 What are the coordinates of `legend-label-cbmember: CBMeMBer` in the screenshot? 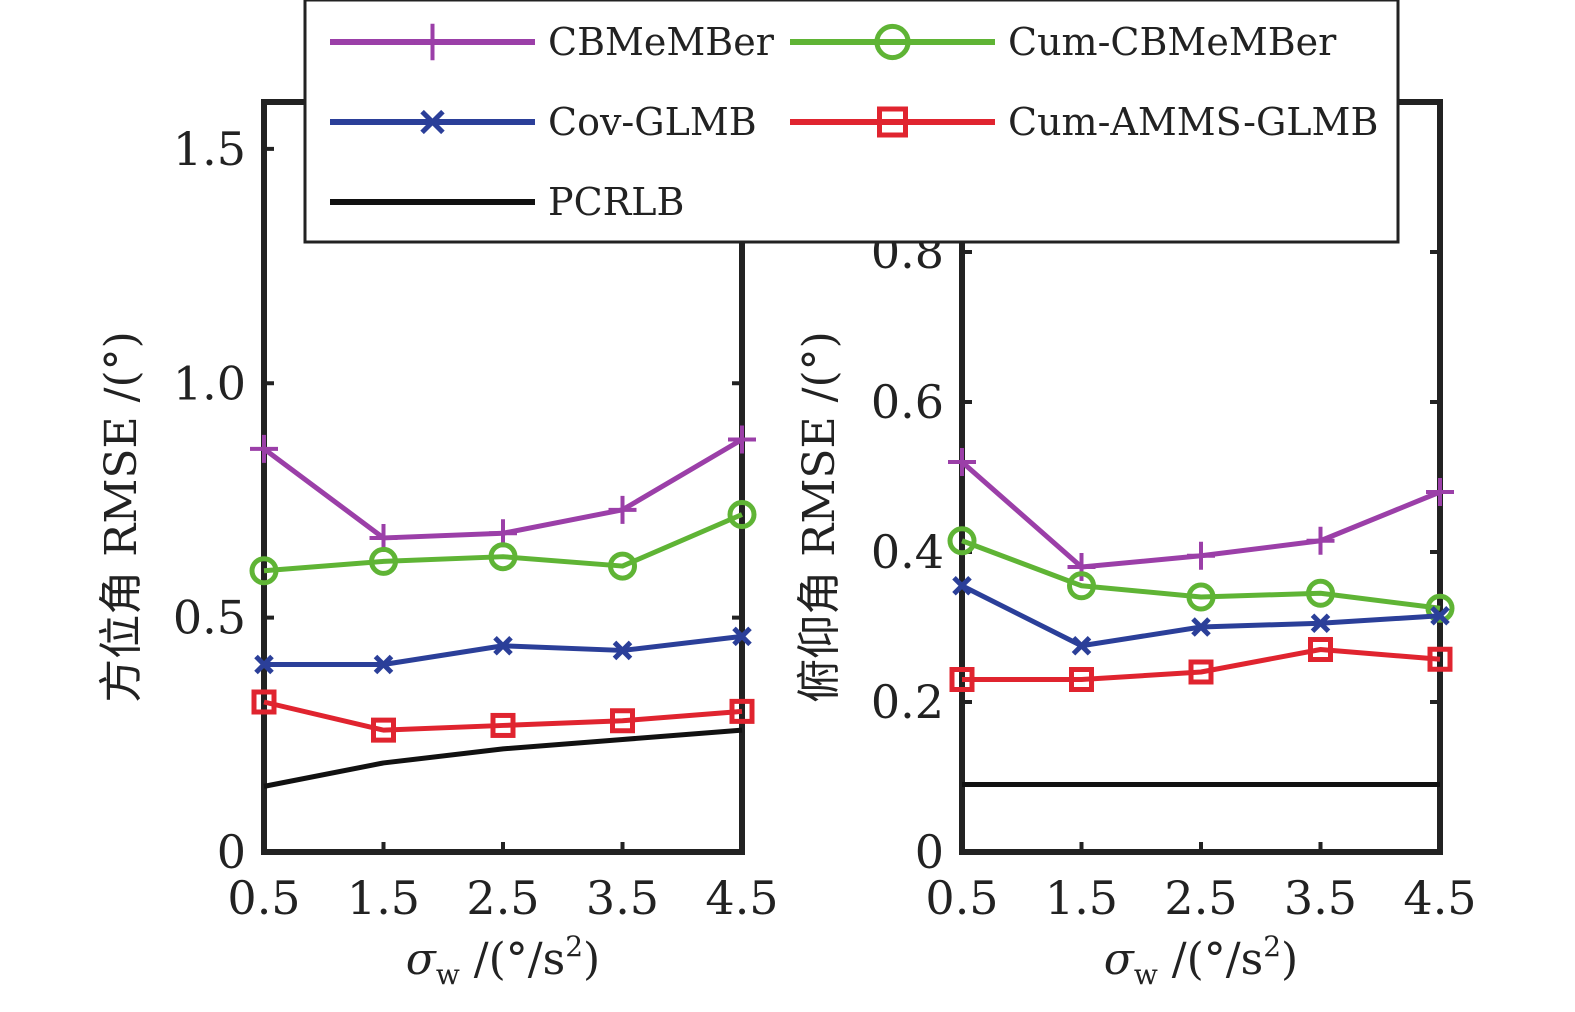 It's located at (661, 42).